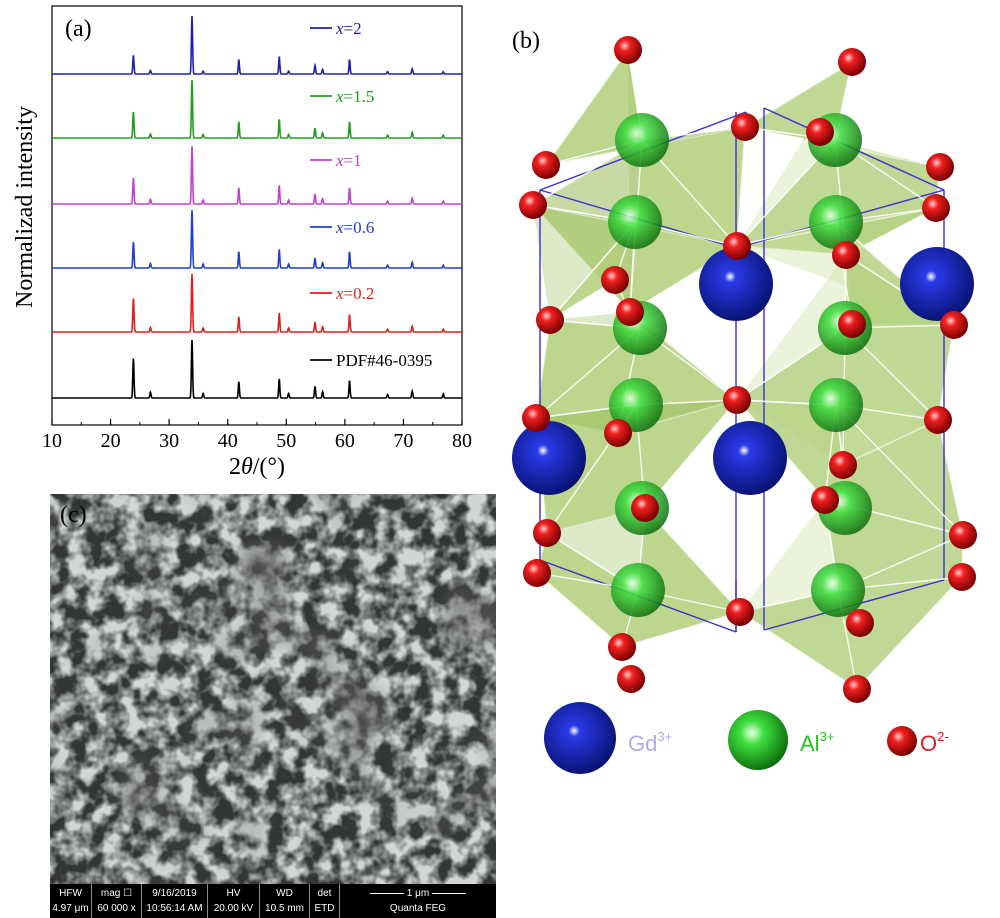  What do you see at coordinates (25, 207) in the screenshot?
I see `y-axis-label: Normalizad intensity` at bounding box center [25, 207].